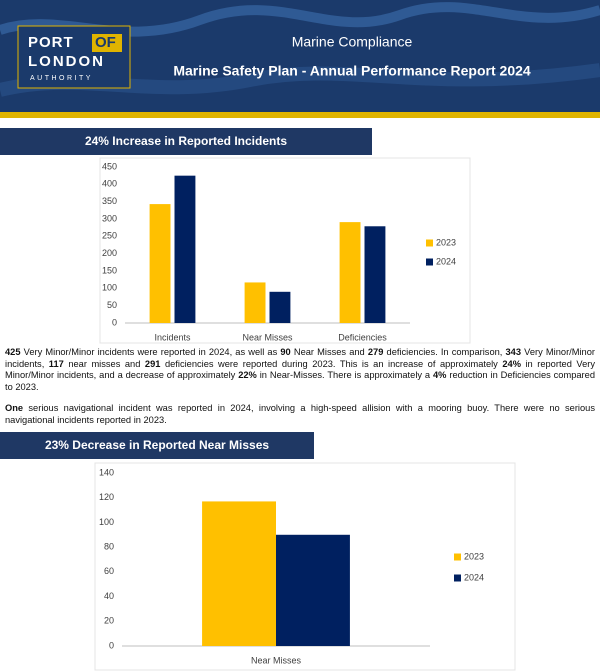 Image resolution: width=600 pixels, height=671 pixels. I want to click on text: deficiencies. In comparison,, so click(444, 352).